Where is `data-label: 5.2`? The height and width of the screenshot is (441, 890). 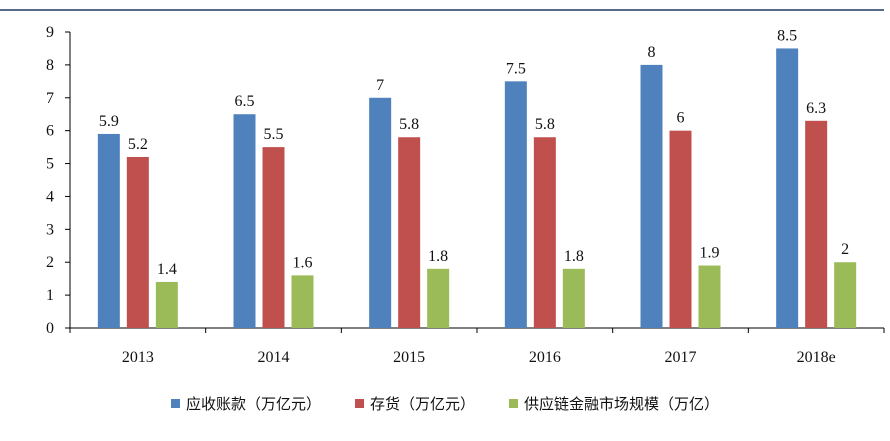 data-label: 5.2 is located at coordinates (138, 144).